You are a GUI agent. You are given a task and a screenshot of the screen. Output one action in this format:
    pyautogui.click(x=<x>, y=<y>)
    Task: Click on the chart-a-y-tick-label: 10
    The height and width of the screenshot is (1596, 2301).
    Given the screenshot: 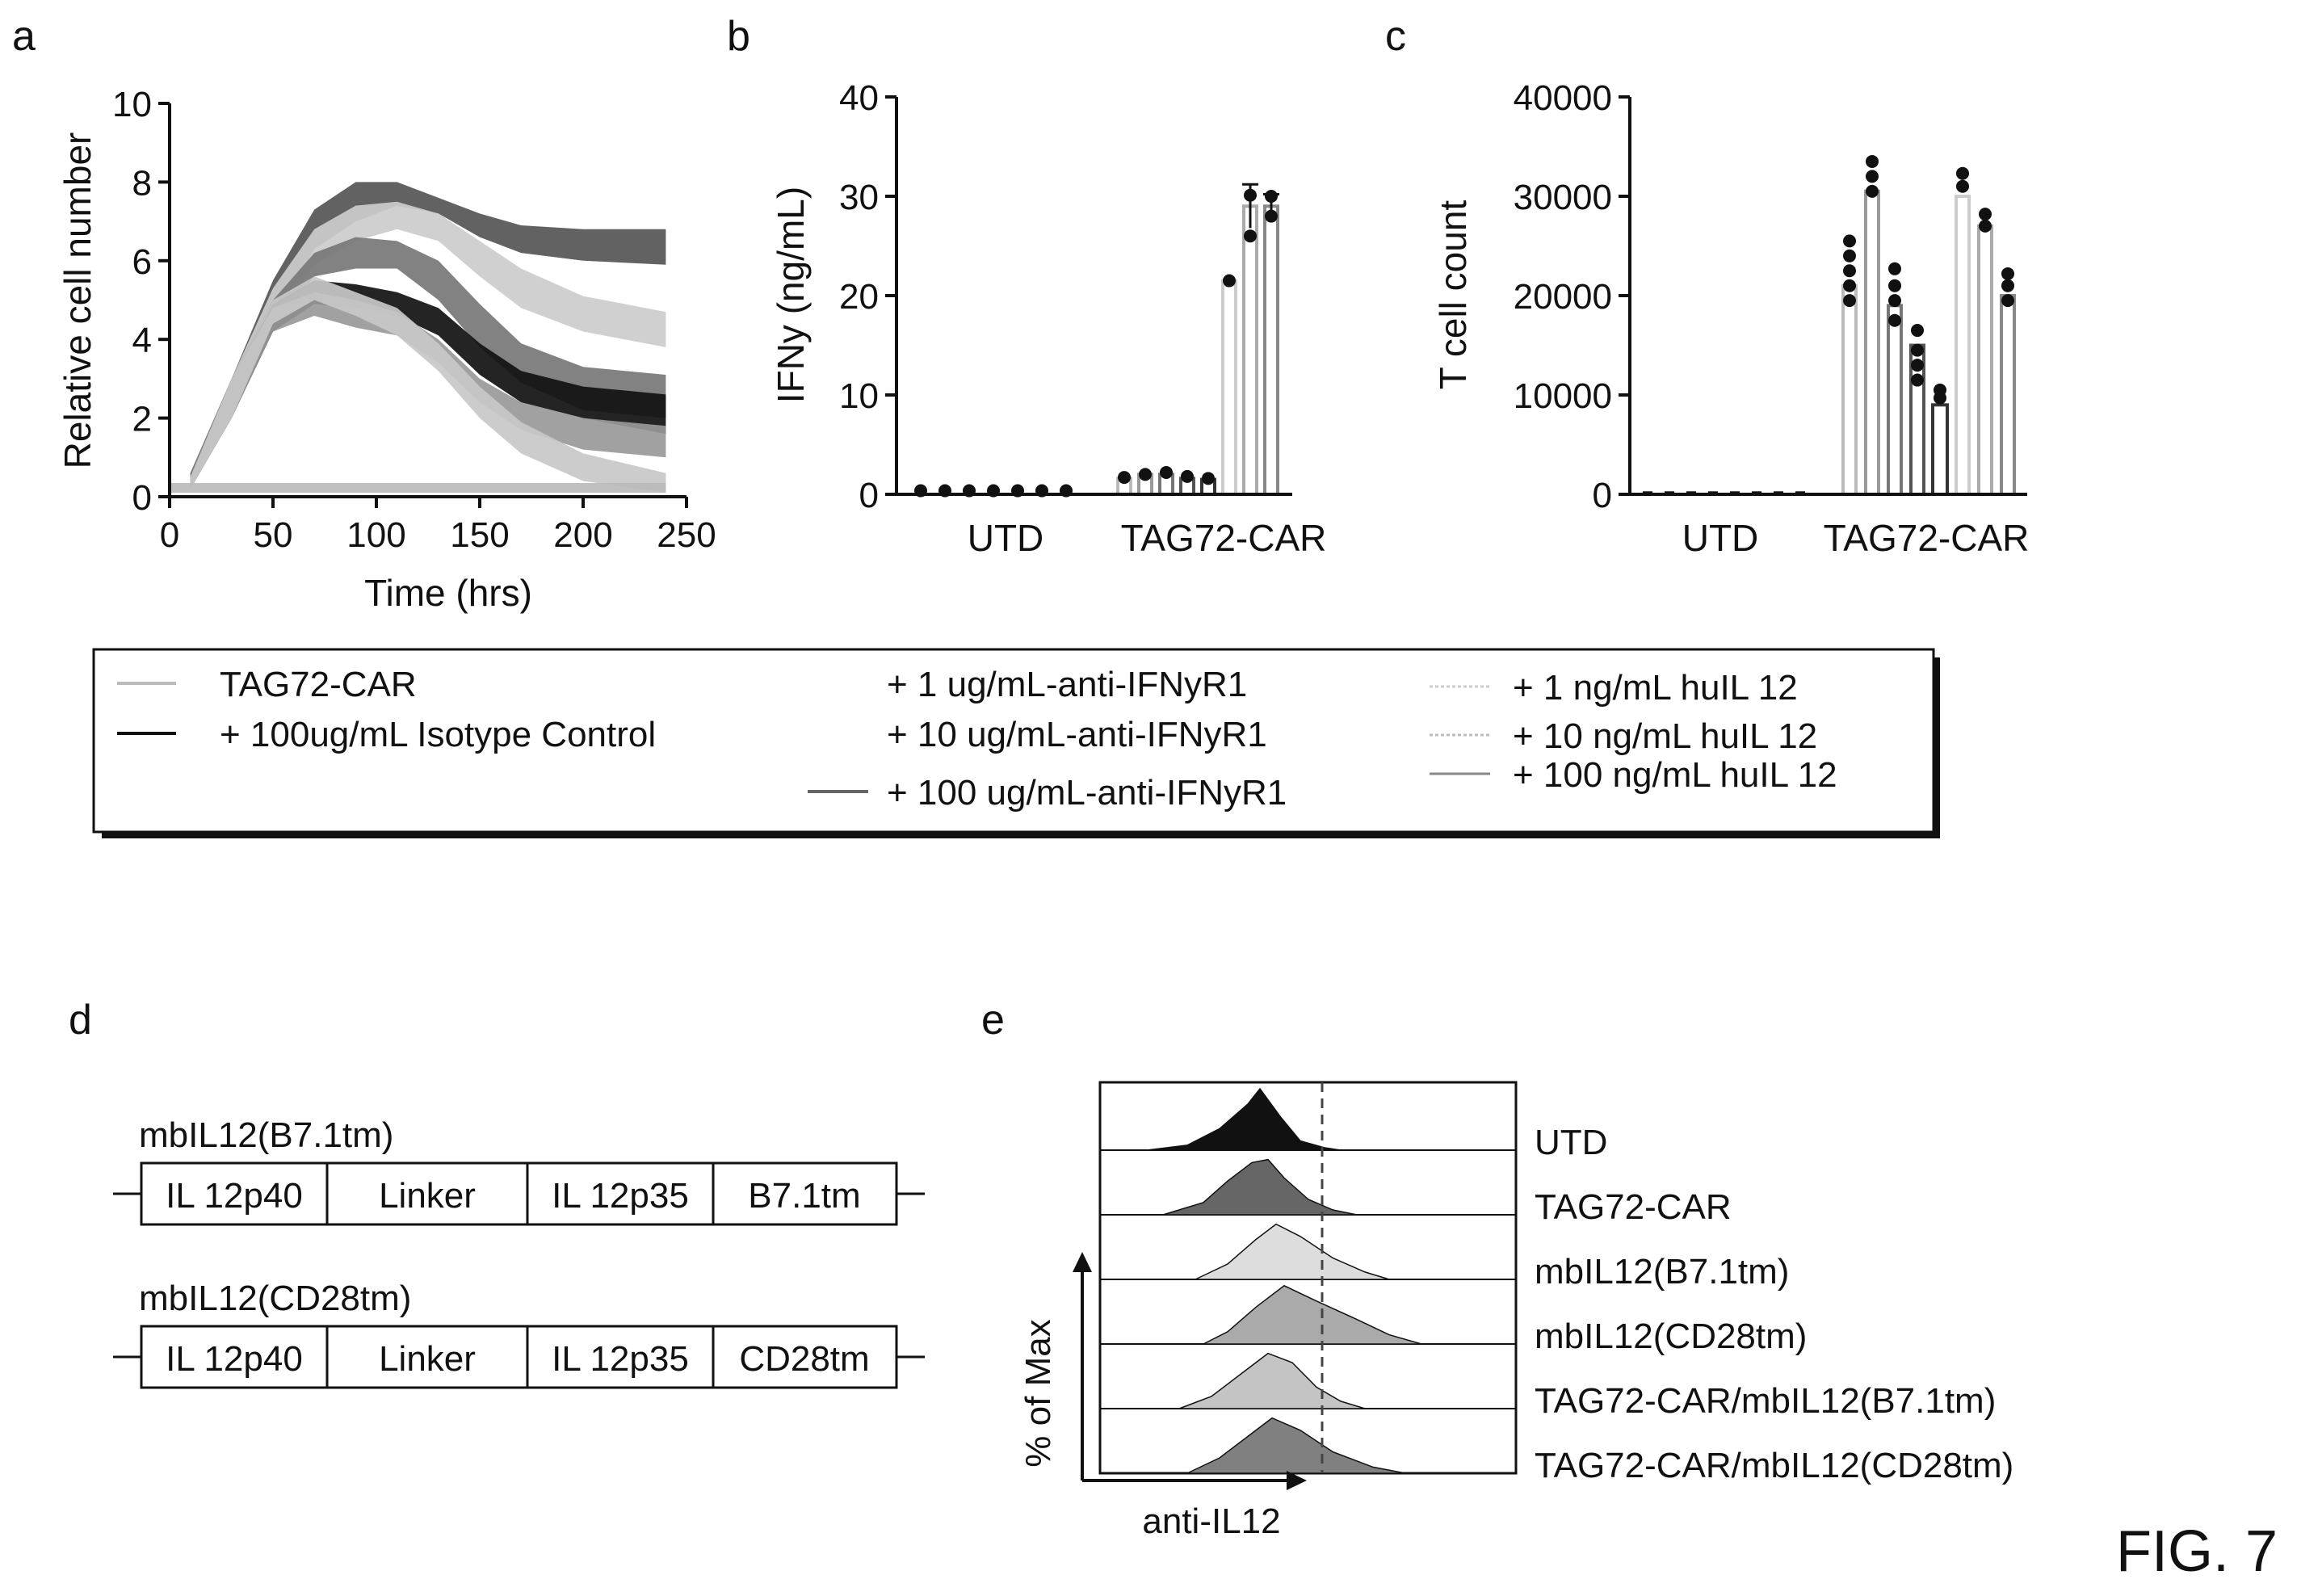 What is the action you would take?
    pyautogui.click(x=132, y=104)
    